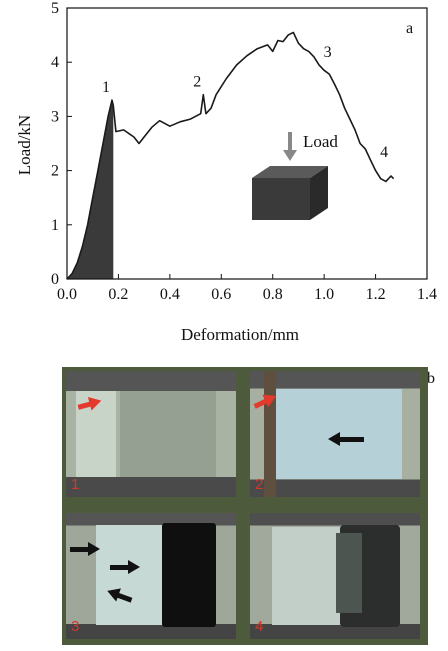  What do you see at coordinates (55, 171) in the screenshot?
I see `y-tick-label: 2` at bounding box center [55, 171].